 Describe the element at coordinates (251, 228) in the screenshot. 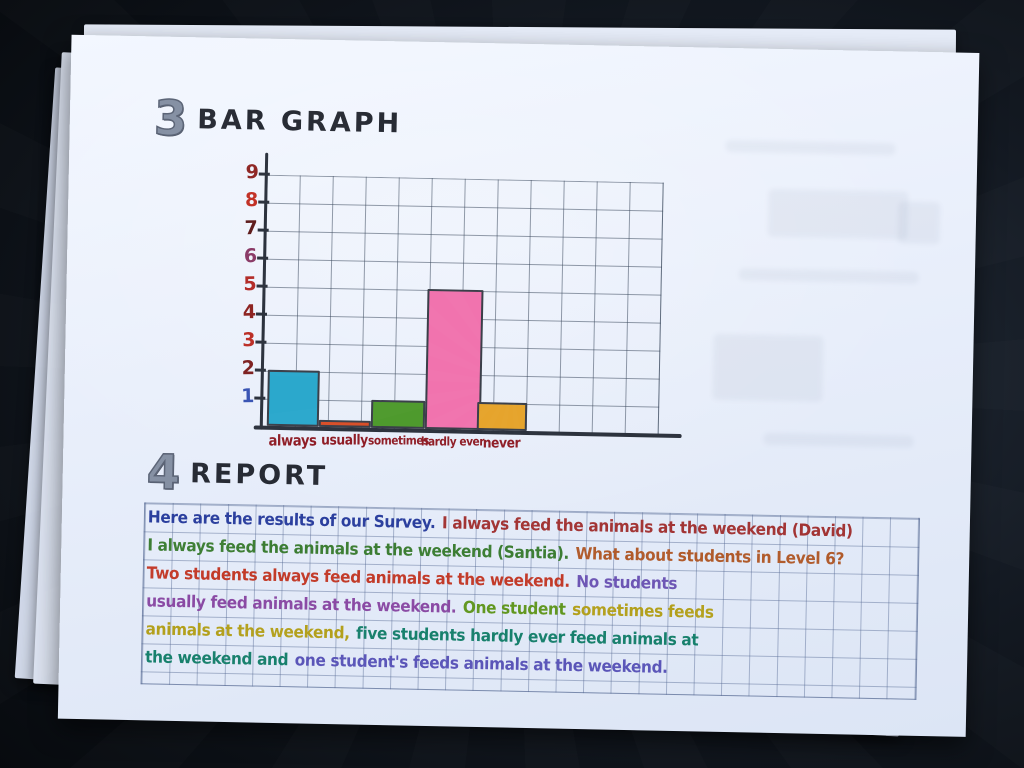

I see `y-tick-label-7: 7` at that location.